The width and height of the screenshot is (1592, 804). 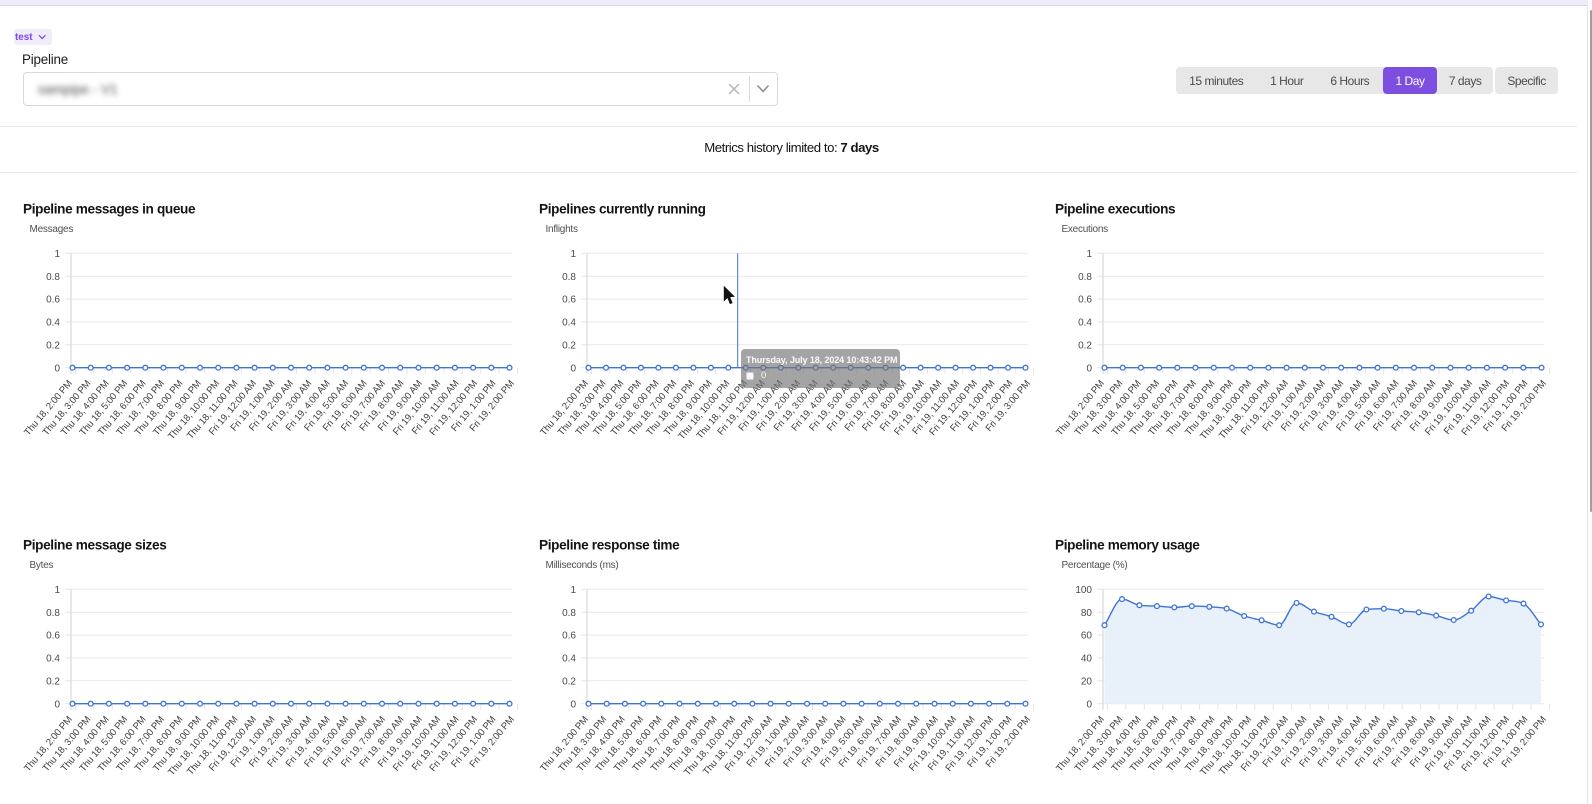 What do you see at coordinates (582, 565) in the screenshot?
I see `svg-text: Milliseconds (ms)` at bounding box center [582, 565].